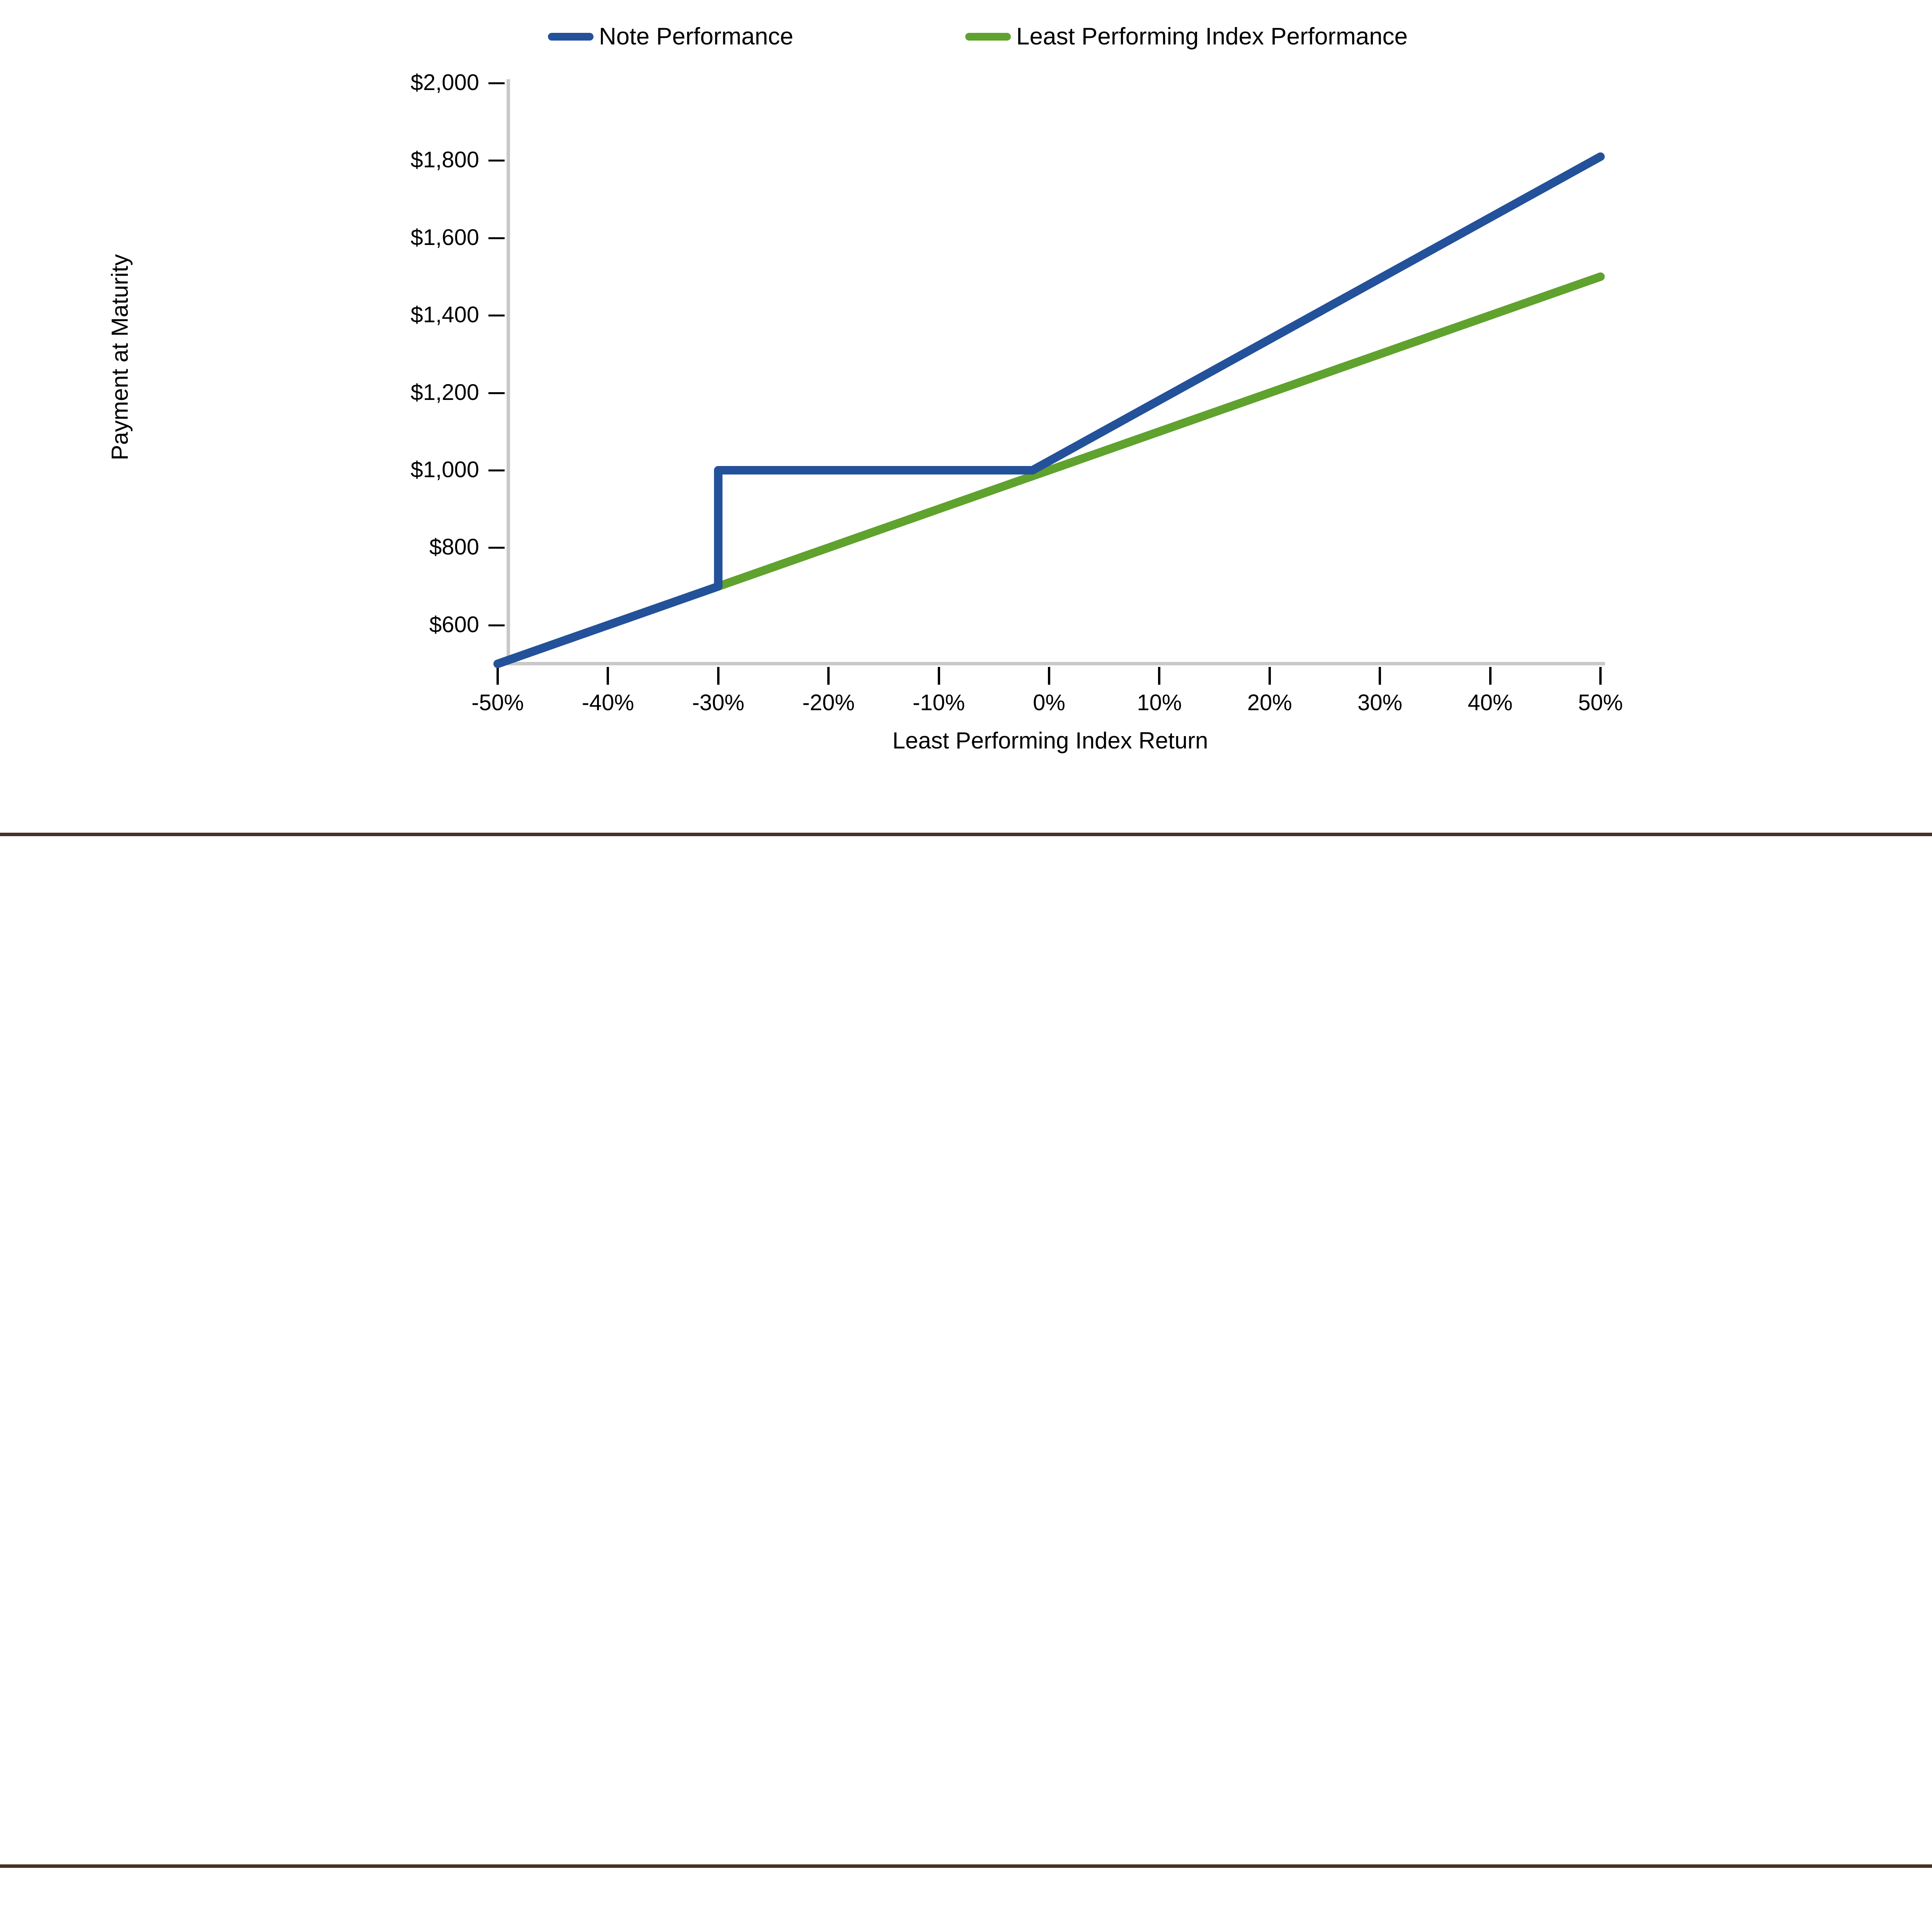 Image resolution: width=1932 pixels, height=1932 pixels. I want to click on y-axis-title: Payment at Maturity, so click(120, 358).